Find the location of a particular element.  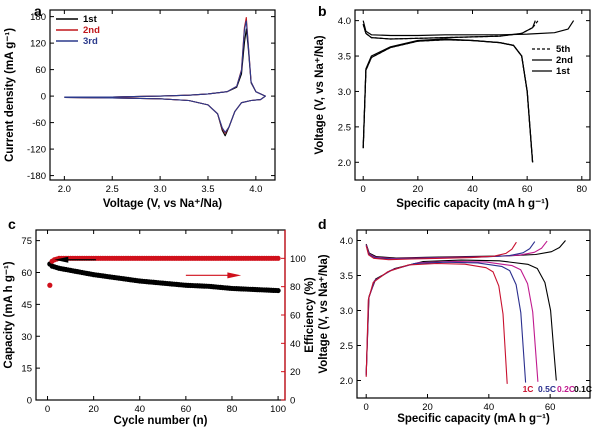

y-tick-label: 180 is located at coordinates (38, 17).